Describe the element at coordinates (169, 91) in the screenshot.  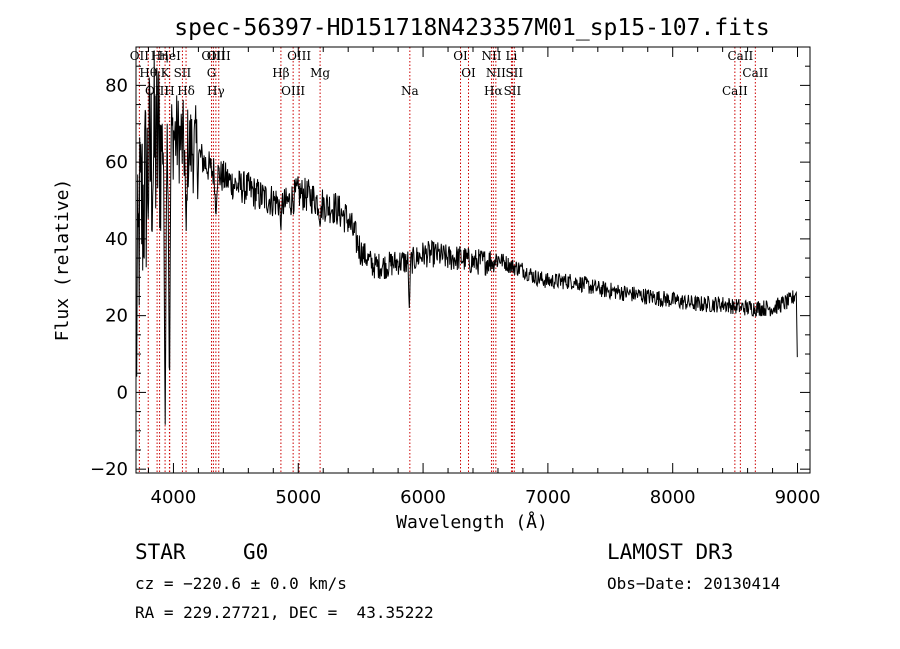
I see `spectral-line-label: H` at that location.